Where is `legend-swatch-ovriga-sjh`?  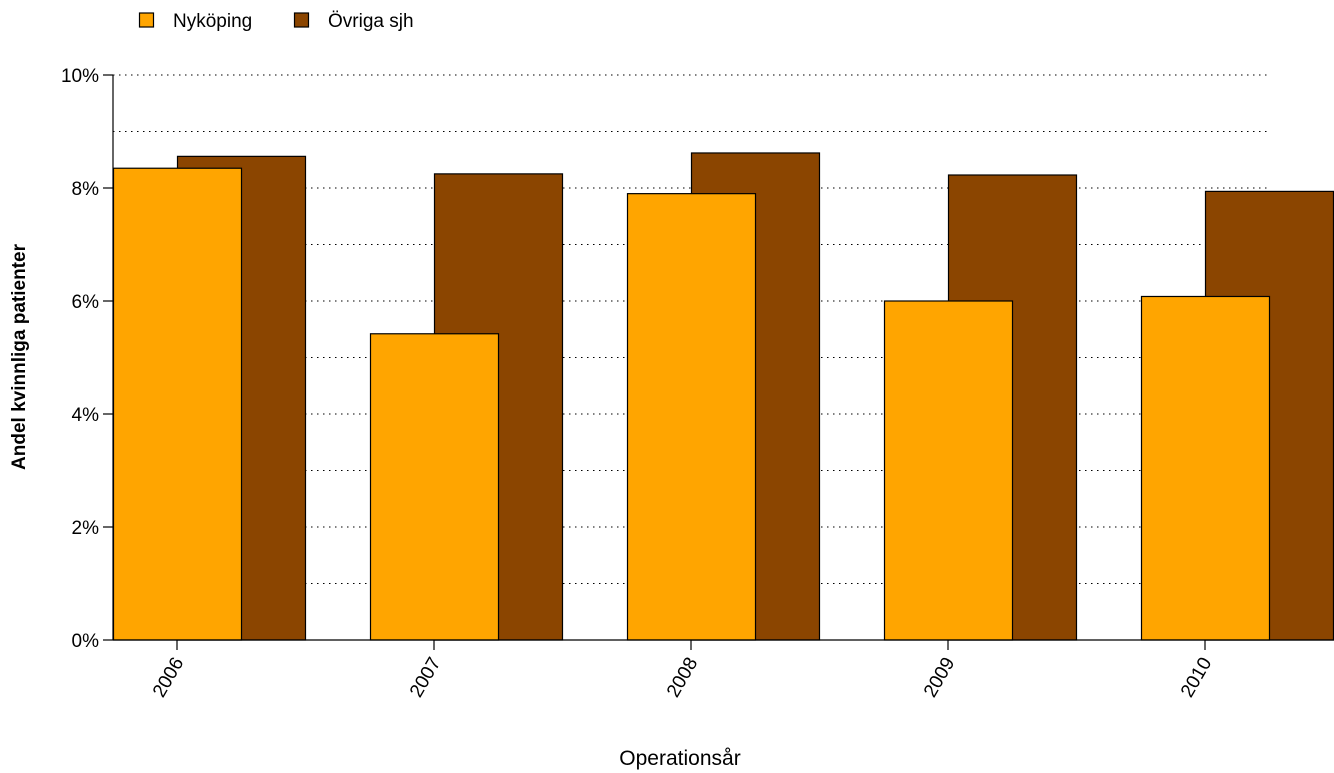
legend-swatch-ovriga-sjh is located at coordinates (301, 20).